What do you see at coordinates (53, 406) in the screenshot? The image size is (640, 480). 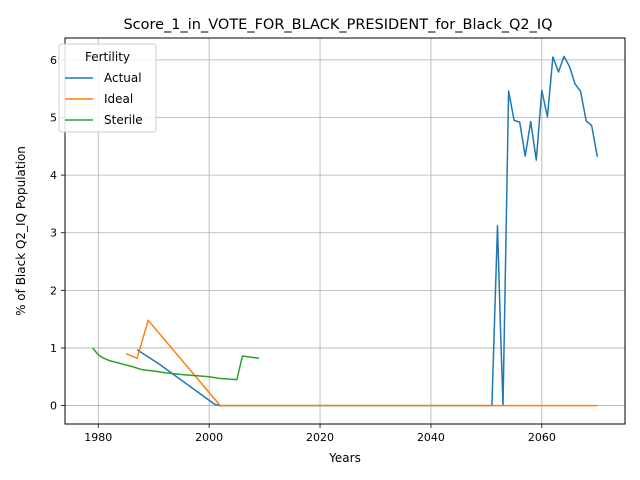 I see `y-tick-label: 0` at bounding box center [53, 406].